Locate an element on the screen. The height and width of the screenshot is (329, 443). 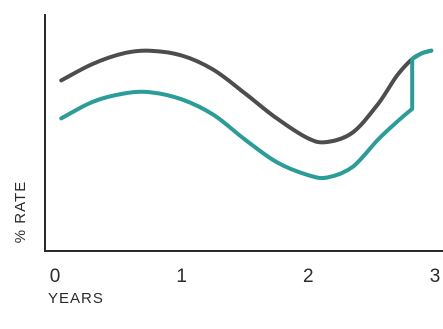
x-tick-label: 0 is located at coordinates (55, 276).